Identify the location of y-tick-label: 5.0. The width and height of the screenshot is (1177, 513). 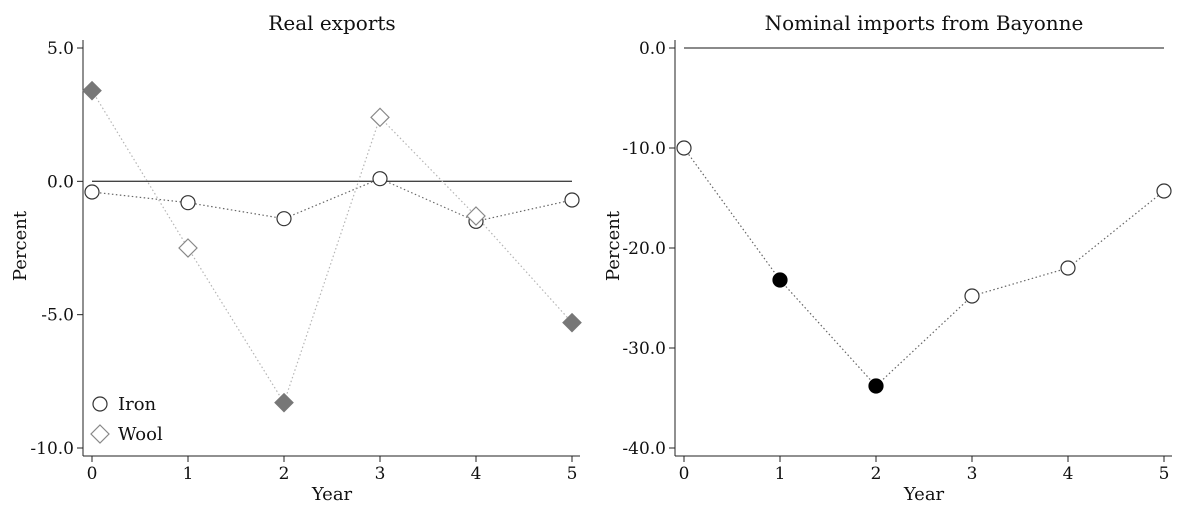
(60, 49).